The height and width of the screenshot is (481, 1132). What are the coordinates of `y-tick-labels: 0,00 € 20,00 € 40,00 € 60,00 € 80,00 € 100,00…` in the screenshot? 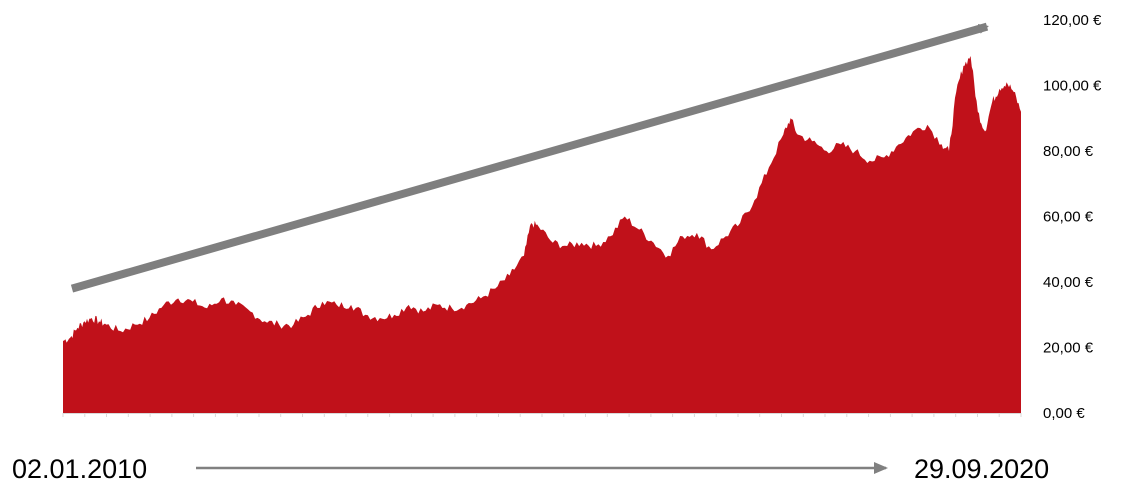 It's located at (1072, 217).